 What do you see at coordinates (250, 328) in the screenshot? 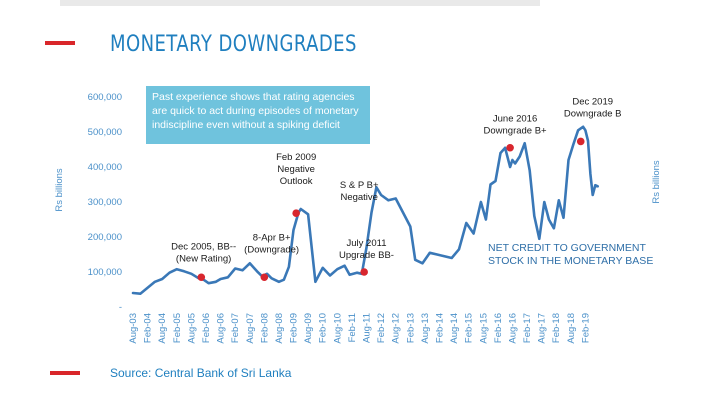
I see `x-tick-label: Aug-07` at bounding box center [250, 328].